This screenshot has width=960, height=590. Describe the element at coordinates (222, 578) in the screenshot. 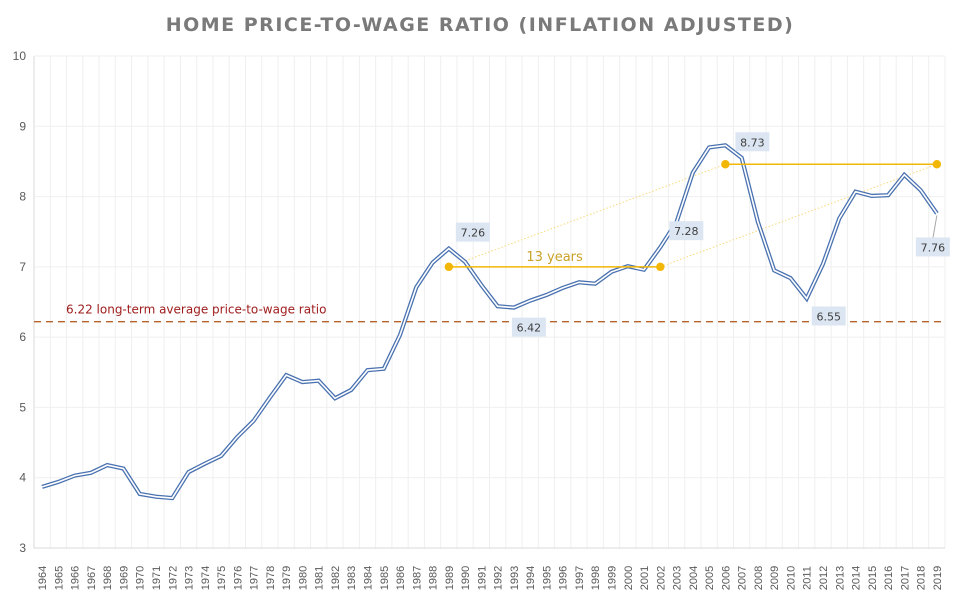

I see `x-tick-label: 1975` at that location.